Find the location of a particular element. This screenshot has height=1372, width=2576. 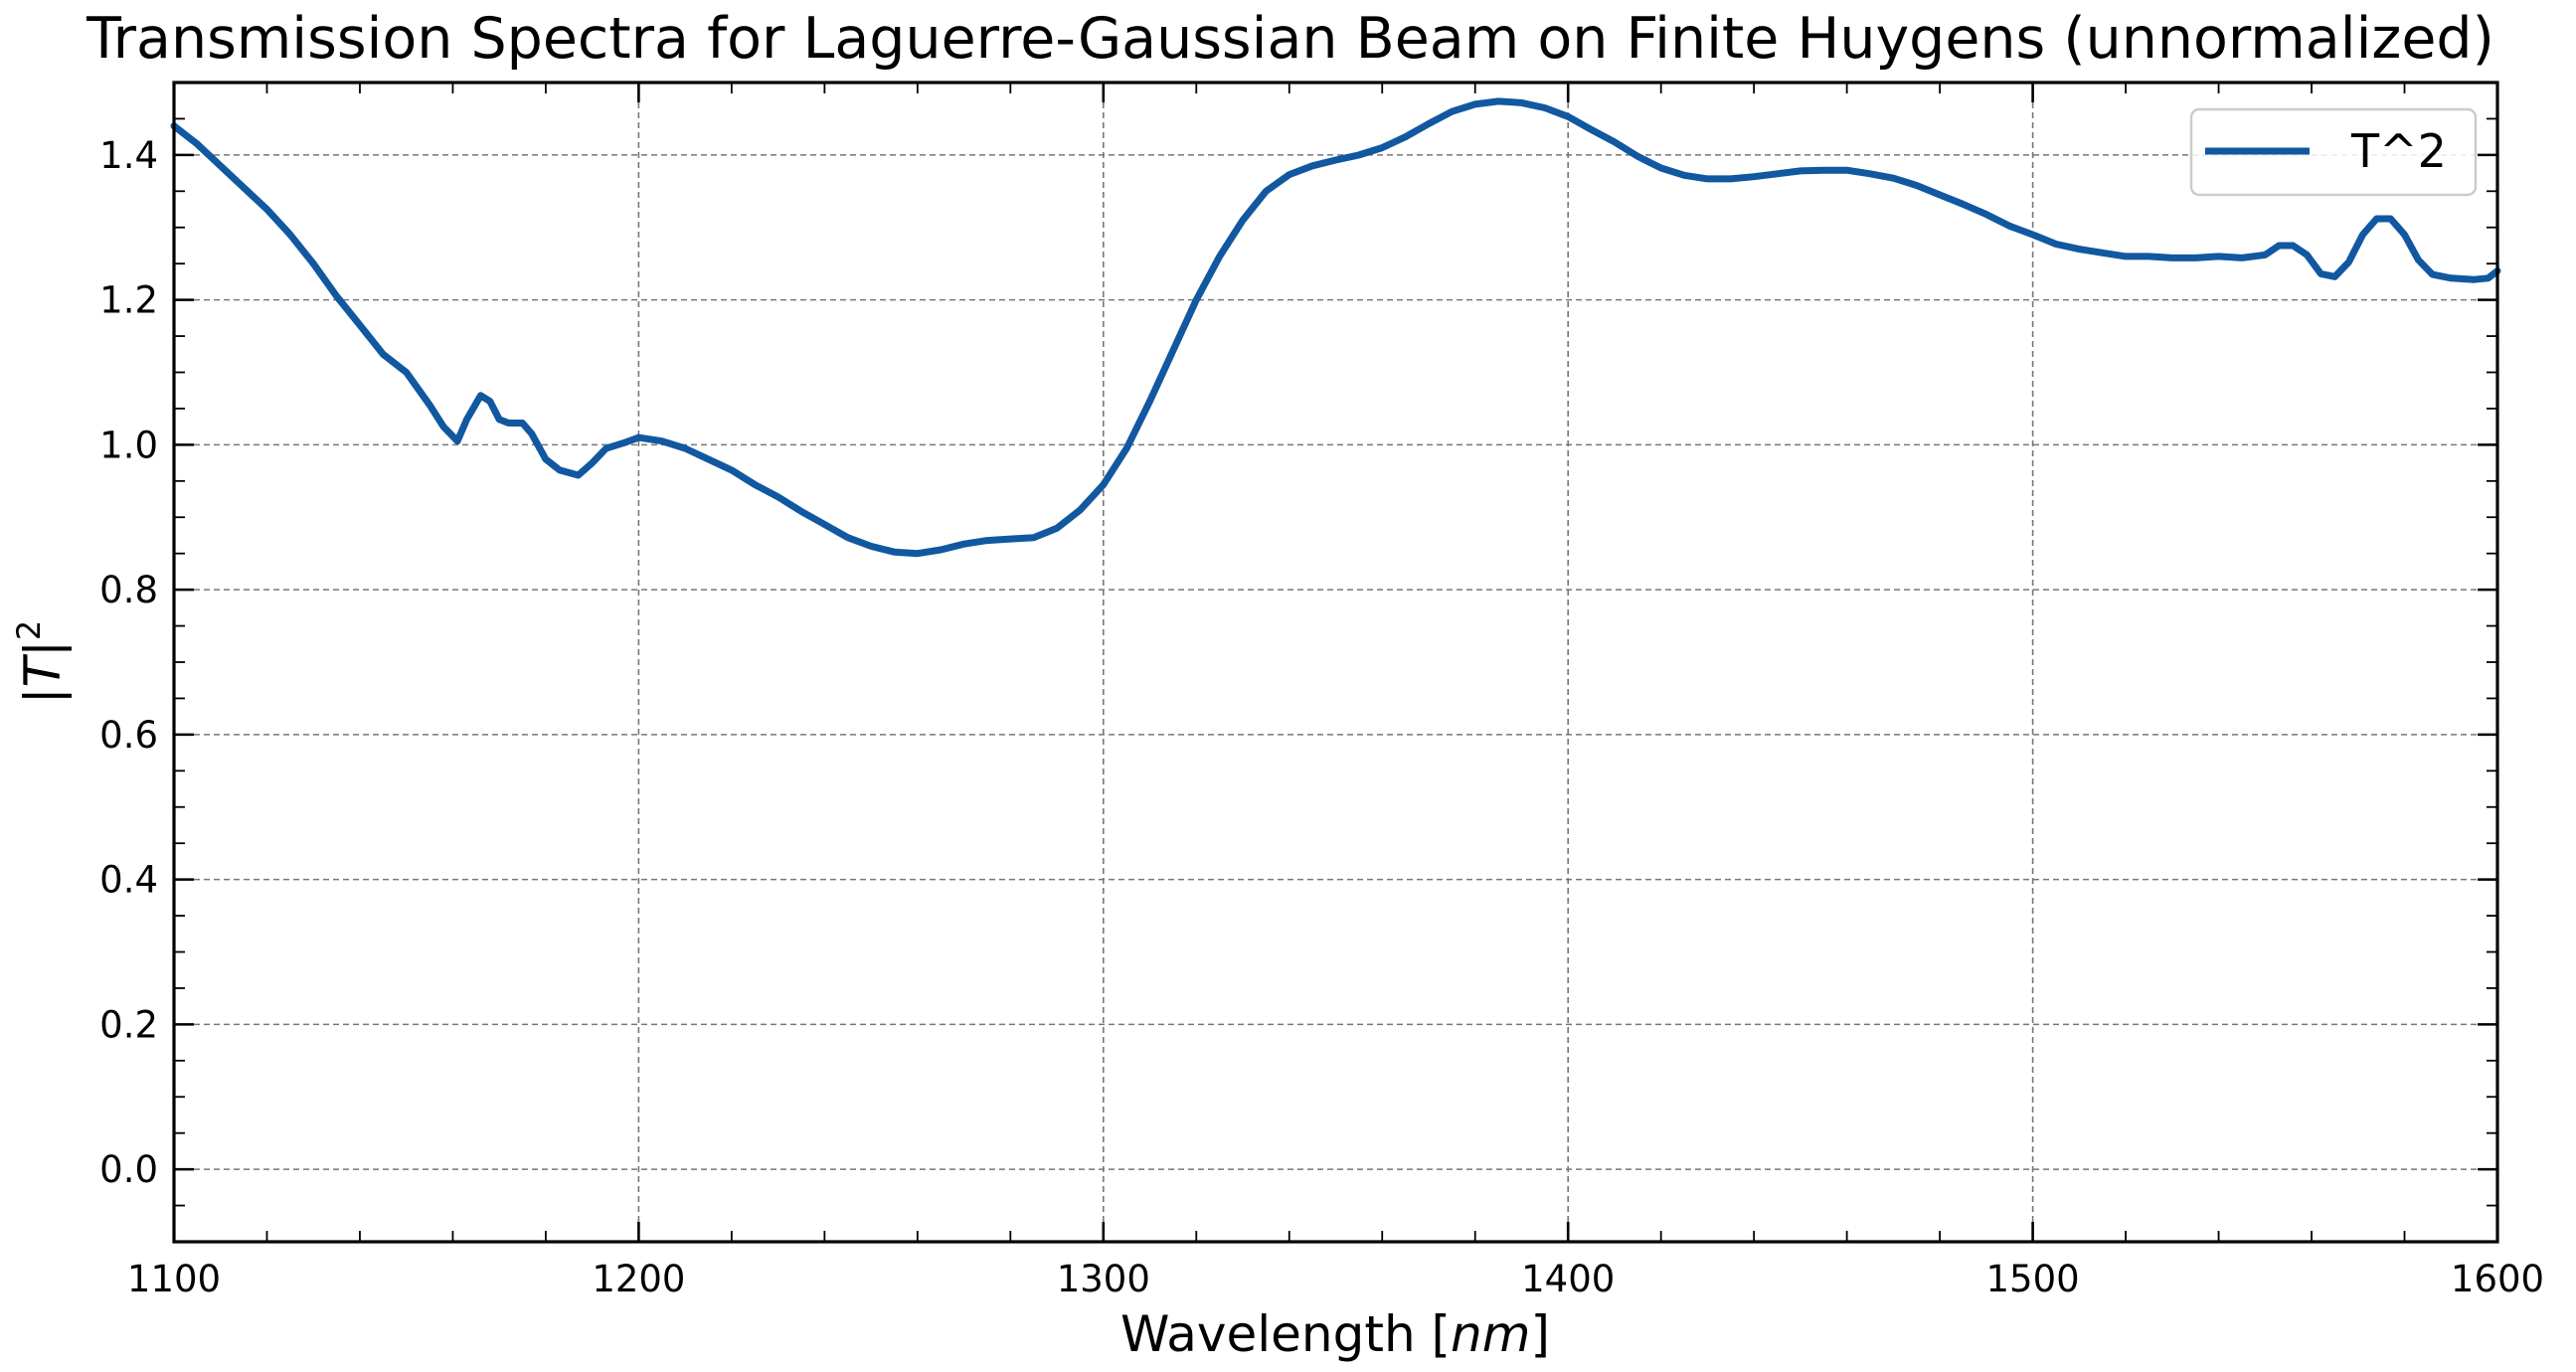

x-tick-label: 1400 is located at coordinates (1568, 1279).